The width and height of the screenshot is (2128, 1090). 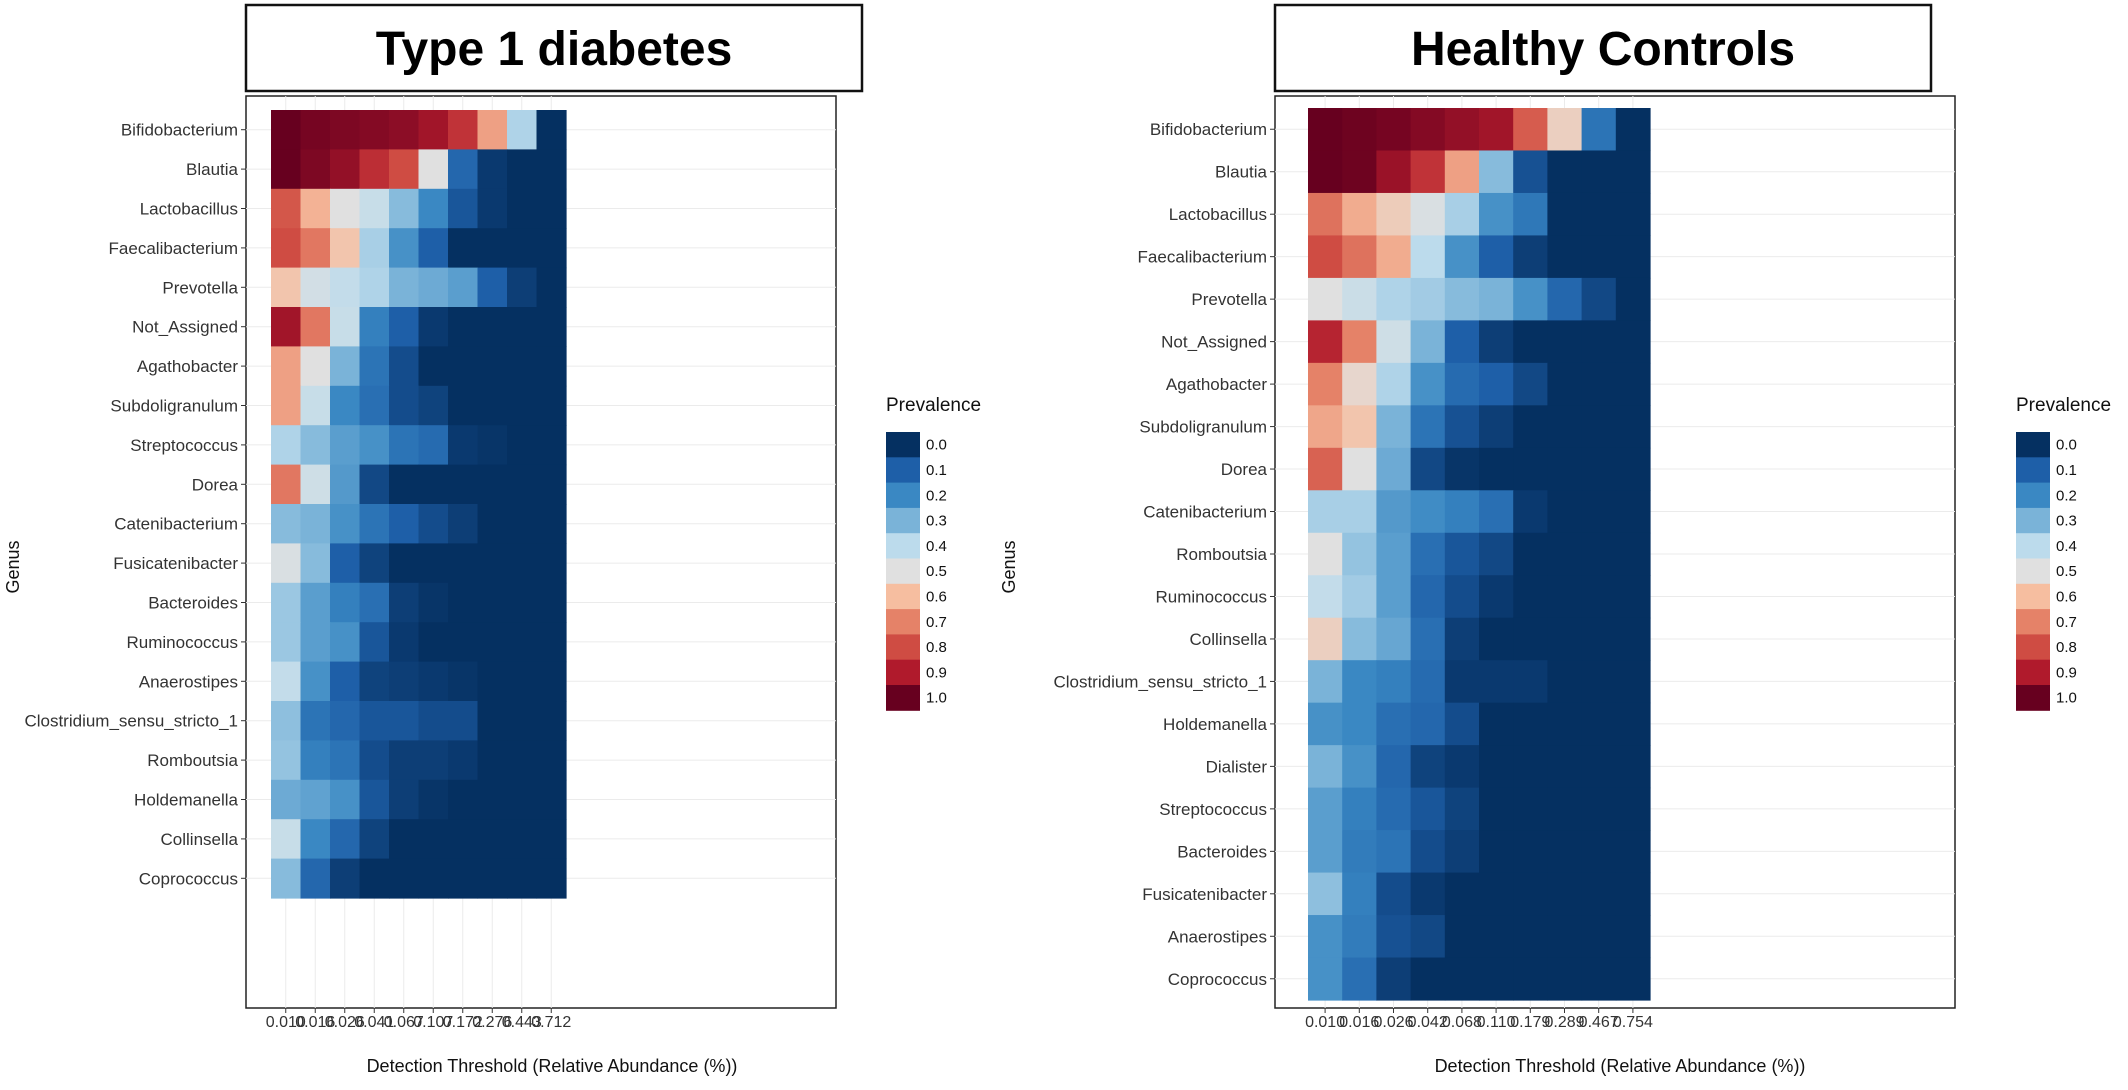 What do you see at coordinates (187, 366) in the screenshot?
I see `y-tick-label: Agathobacter` at bounding box center [187, 366].